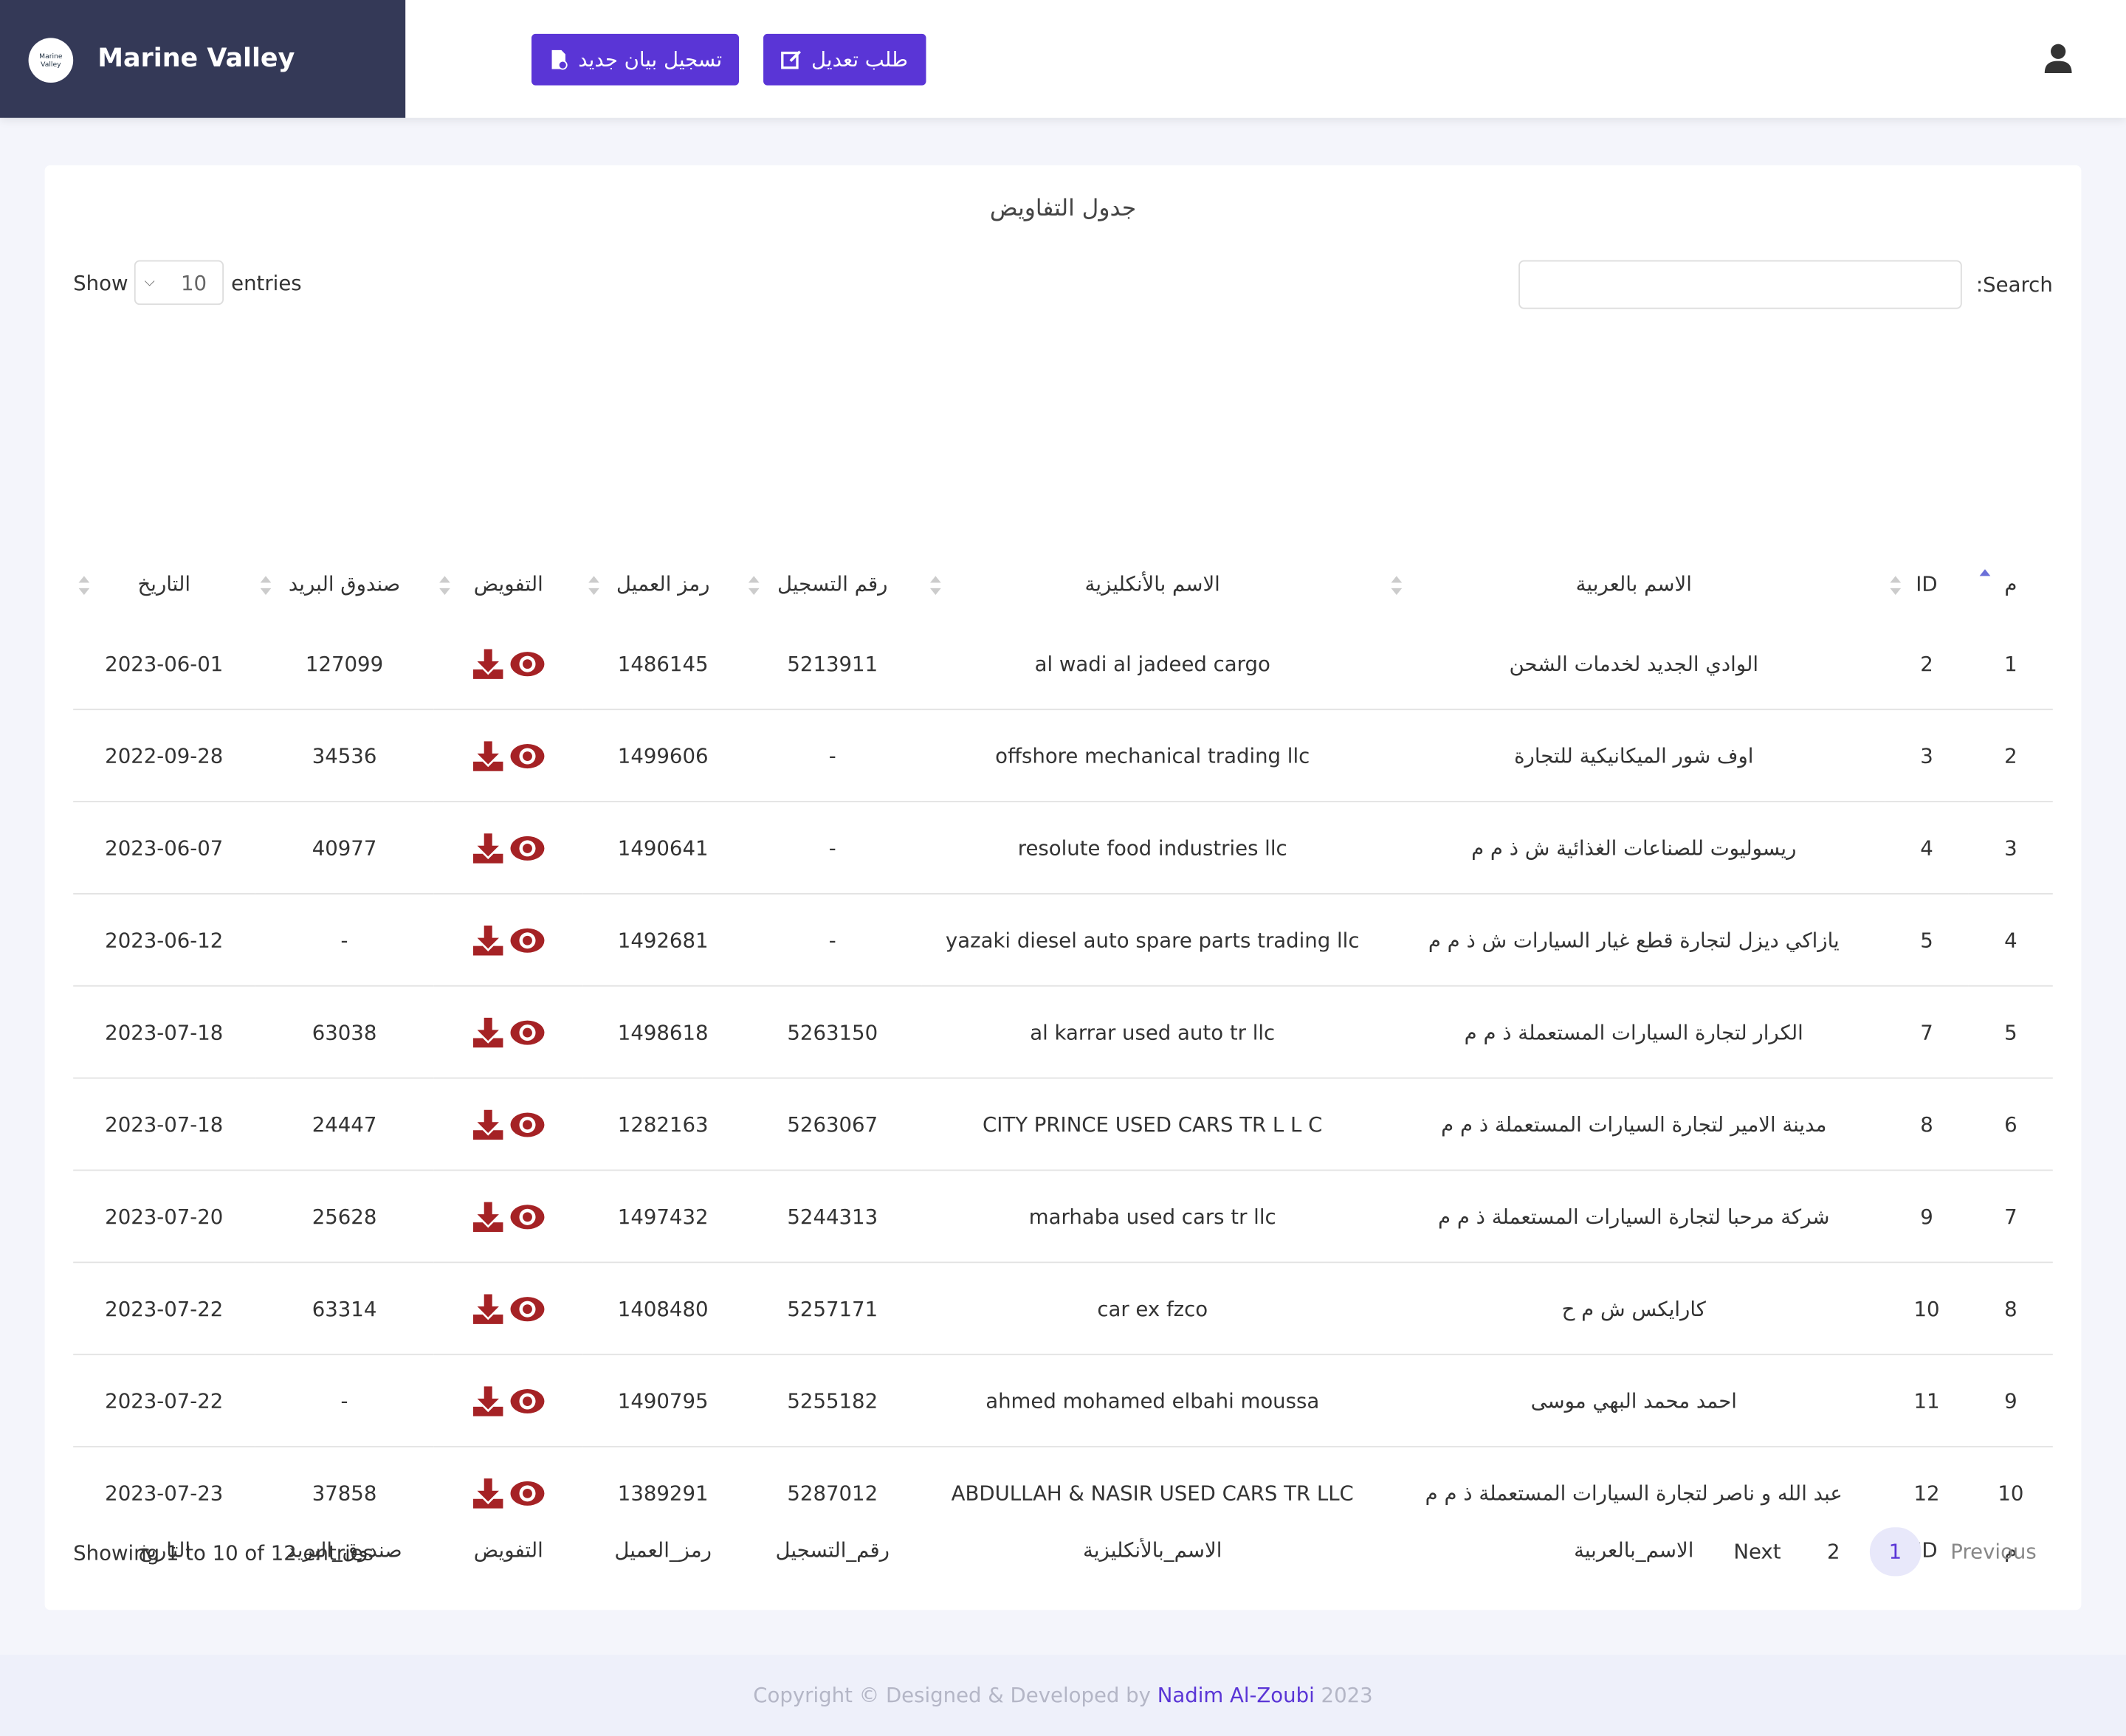 This screenshot has height=1736, width=2126. Describe the element at coordinates (845, 59) in the screenshot. I see `edit-button: طلب تعديل` at that location.